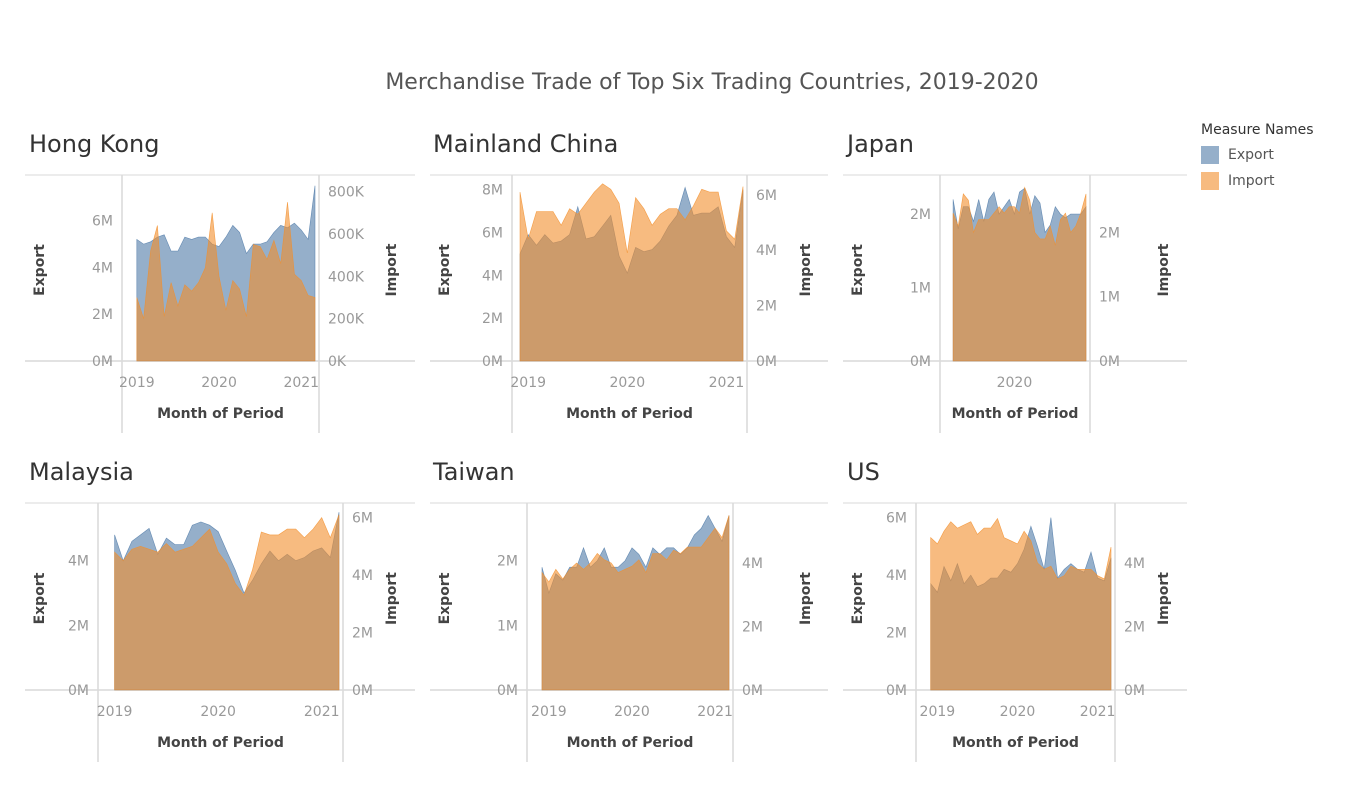  Describe the element at coordinates (346, 193) in the screenshot. I see `y-tick-right-label: 800K` at that location.